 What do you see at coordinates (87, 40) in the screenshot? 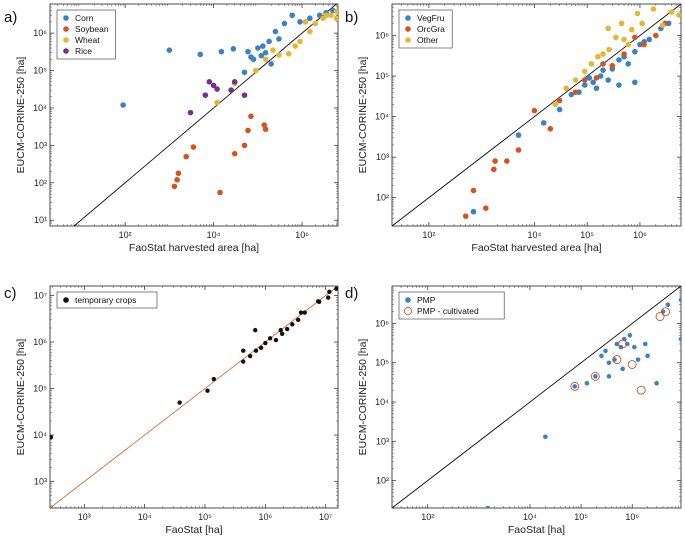
I see `legend-entry: Wheat` at bounding box center [87, 40].